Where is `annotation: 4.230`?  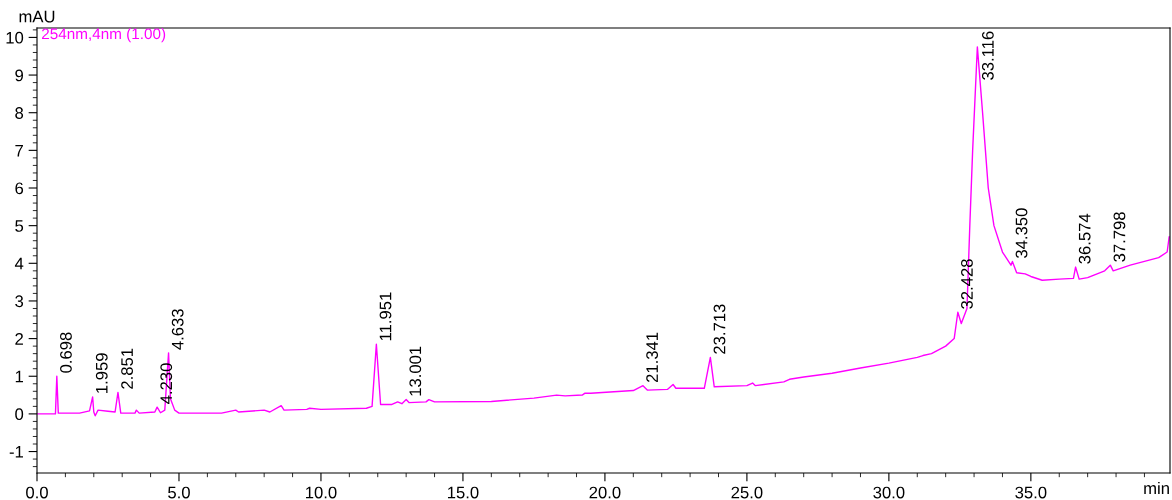
annotation: 4.230 is located at coordinates (166, 383).